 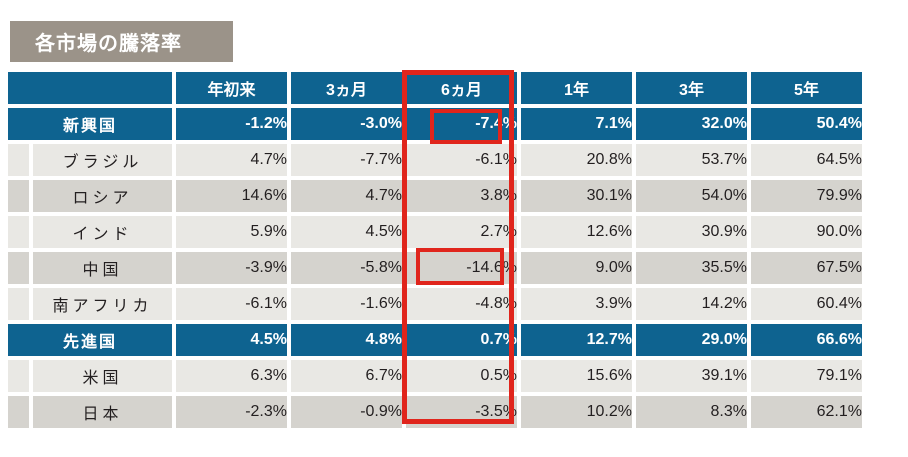 I want to click on column-header-3m: 3ヵ月, so click(x=346, y=88).